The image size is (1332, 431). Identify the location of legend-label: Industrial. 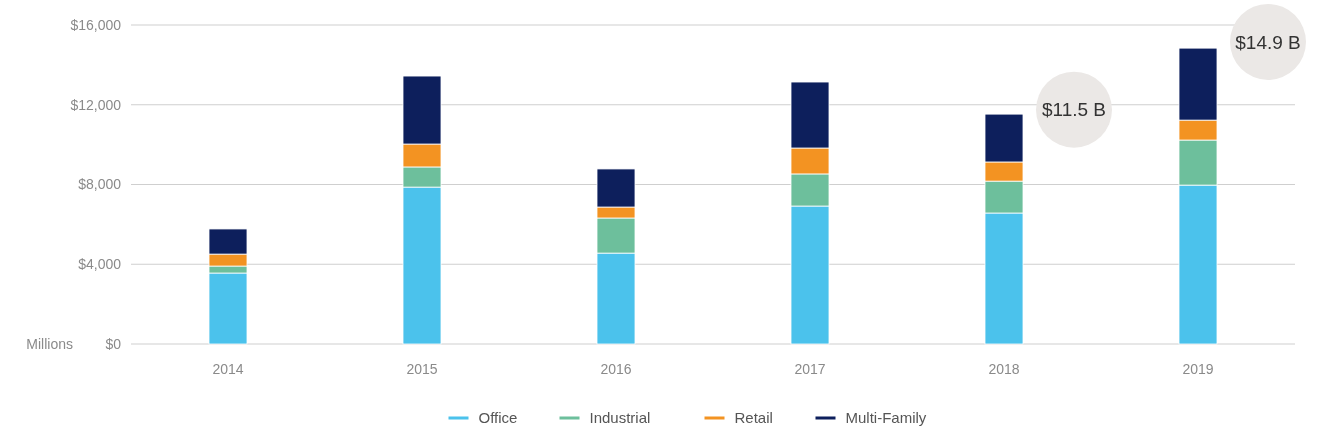
(620, 418).